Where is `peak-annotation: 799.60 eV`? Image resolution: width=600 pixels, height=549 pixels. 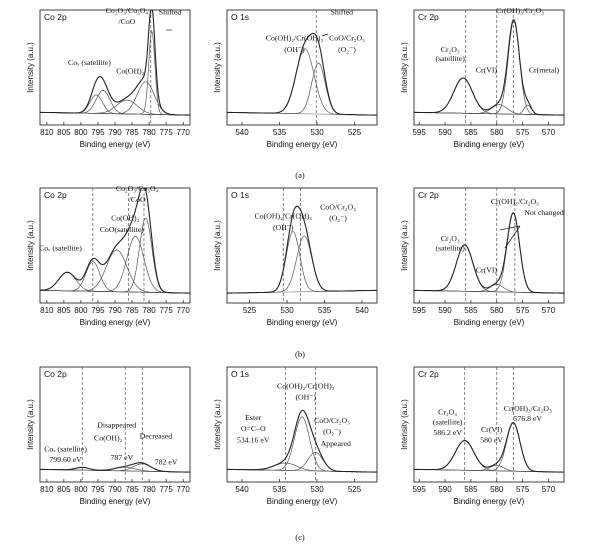
peak-annotation: 799.60 eV is located at coordinates (65, 459).